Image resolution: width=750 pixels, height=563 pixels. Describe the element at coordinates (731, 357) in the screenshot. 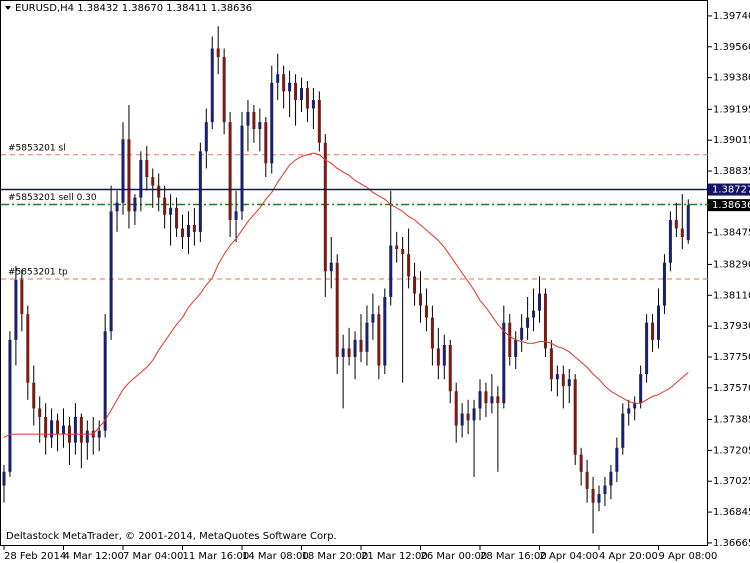

I see `y-tick-label: 1.37750` at that location.